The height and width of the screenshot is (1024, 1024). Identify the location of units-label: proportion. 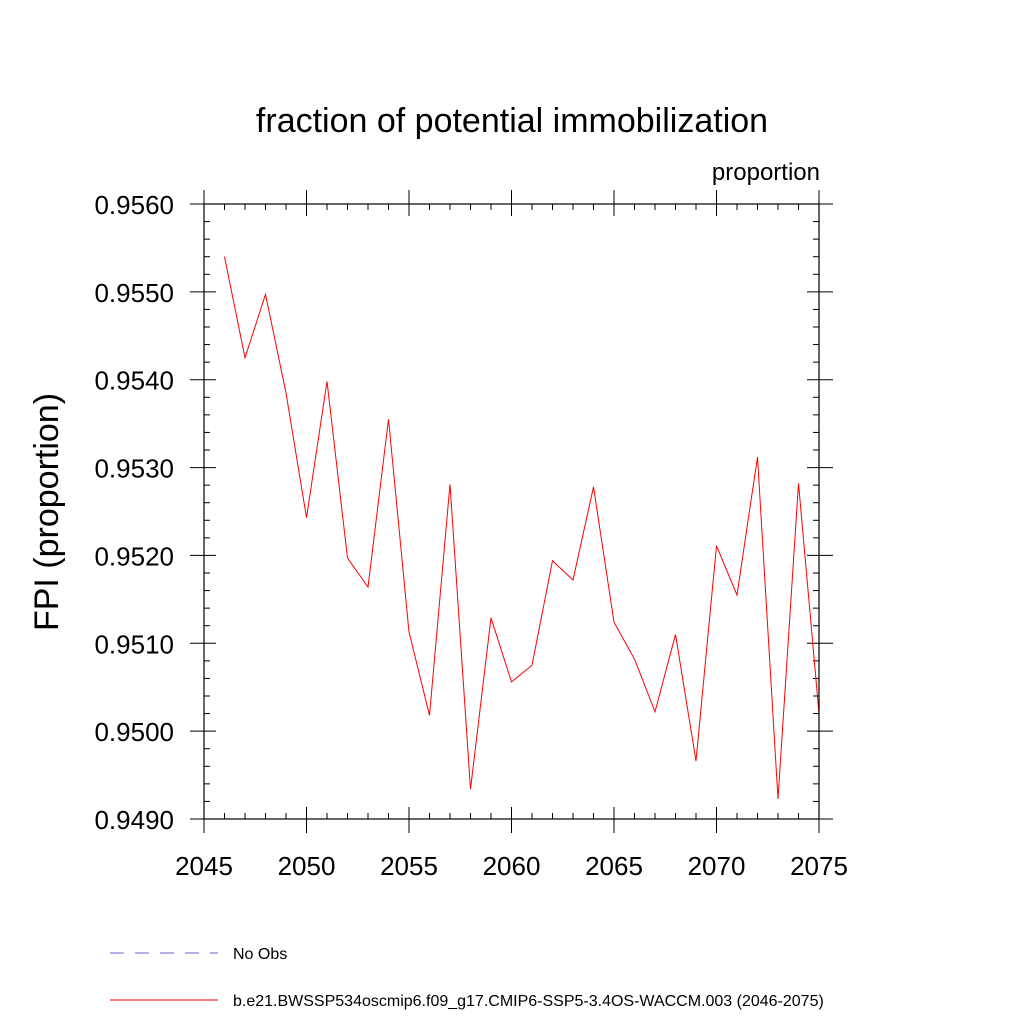
(766, 172).